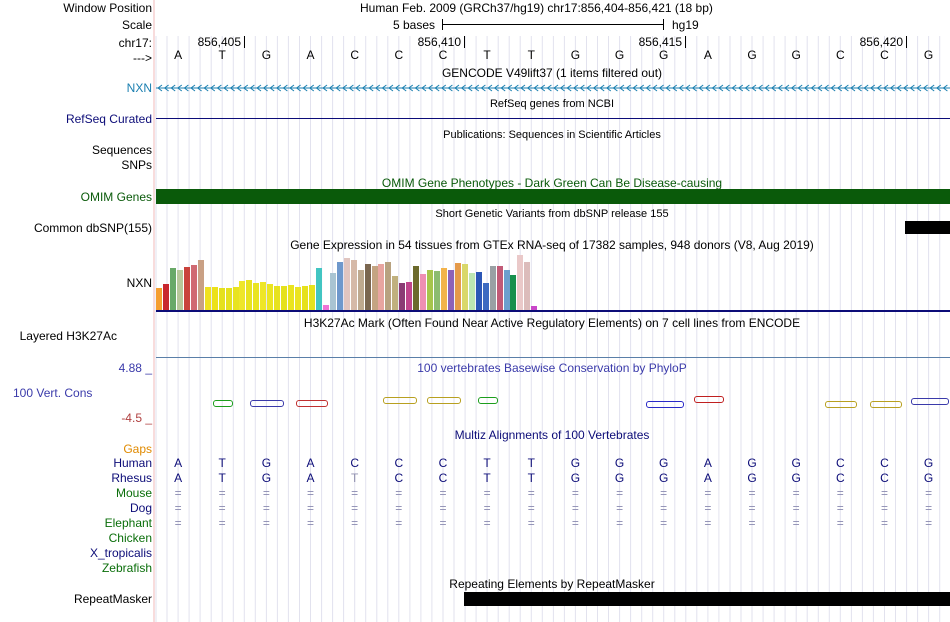  I want to click on omim-gene-bar, so click(553, 196).